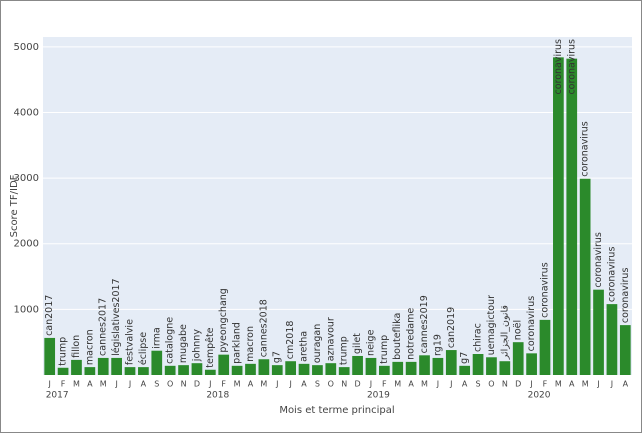 Image resolution: width=642 pixels, height=433 pixels. Describe the element at coordinates (116, 317) in the screenshot. I see `bar-term-label: législatives2017` at that location.